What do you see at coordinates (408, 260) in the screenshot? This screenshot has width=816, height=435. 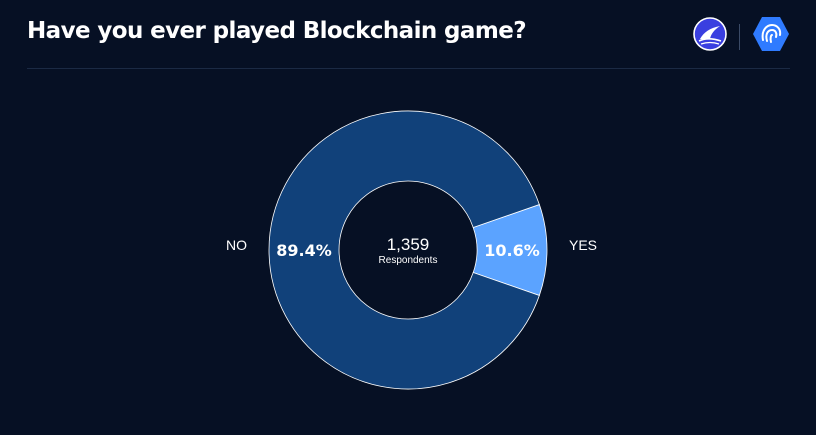 I see `total-respondents-label: Respondents` at bounding box center [408, 260].